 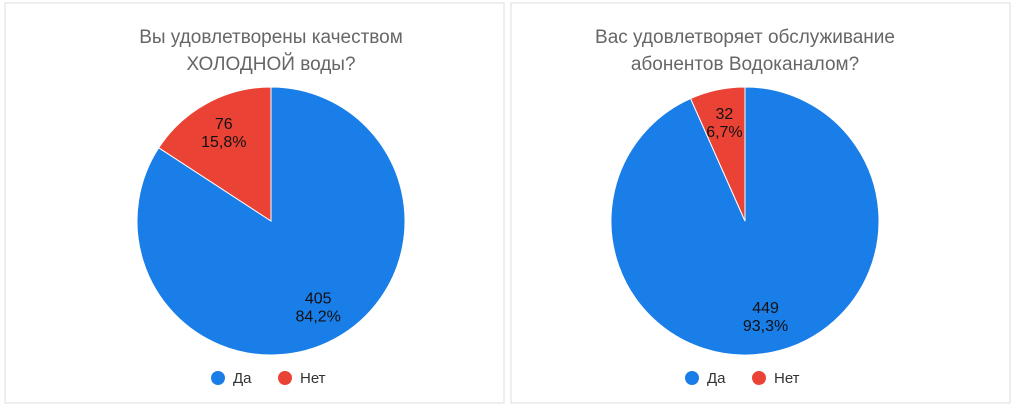 What do you see at coordinates (318, 316) in the screenshot?
I see `slice-percent: 84,2%` at bounding box center [318, 316].